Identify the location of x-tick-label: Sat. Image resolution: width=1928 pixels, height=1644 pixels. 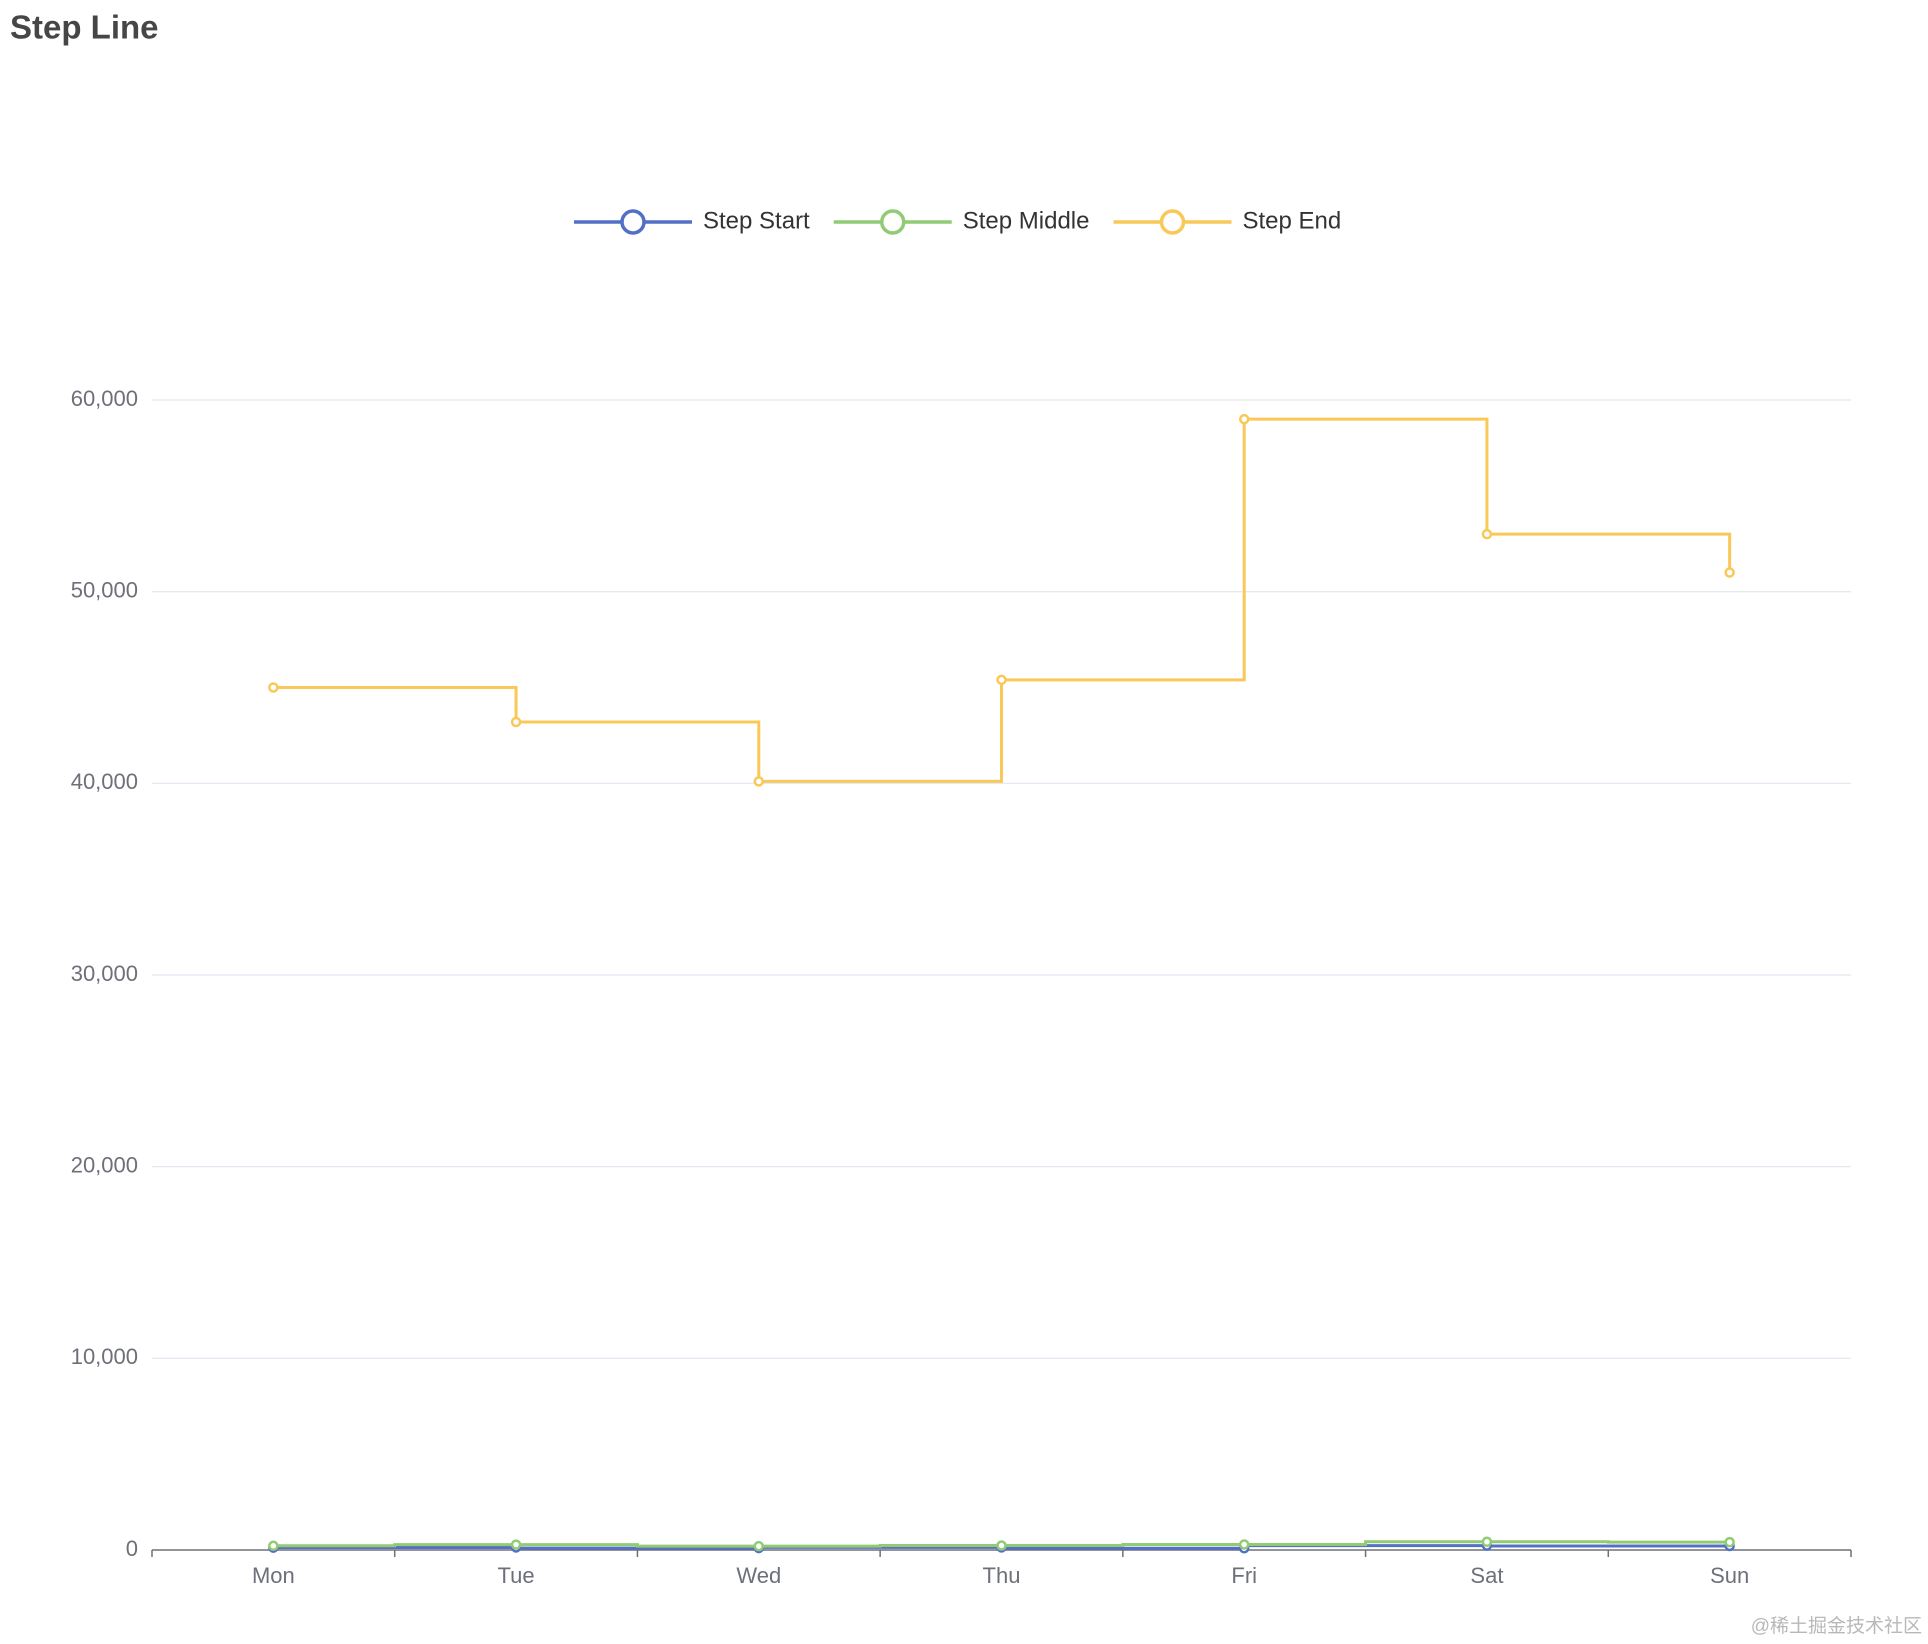
(1486, 1575).